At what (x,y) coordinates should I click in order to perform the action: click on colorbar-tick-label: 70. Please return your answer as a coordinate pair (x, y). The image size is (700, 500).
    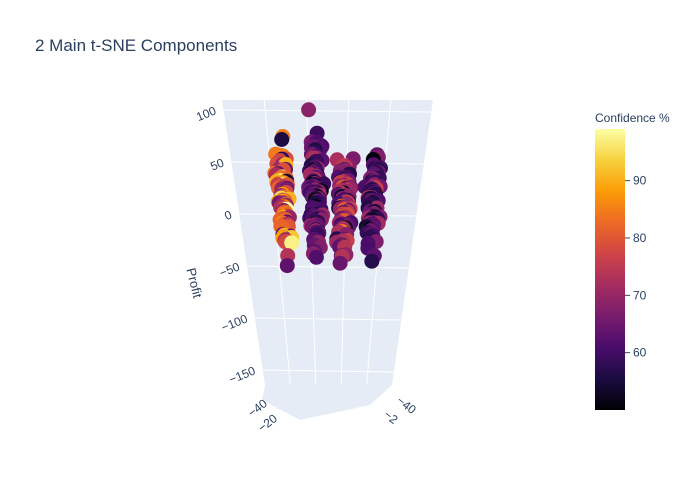
    Looking at the image, I should click on (640, 295).